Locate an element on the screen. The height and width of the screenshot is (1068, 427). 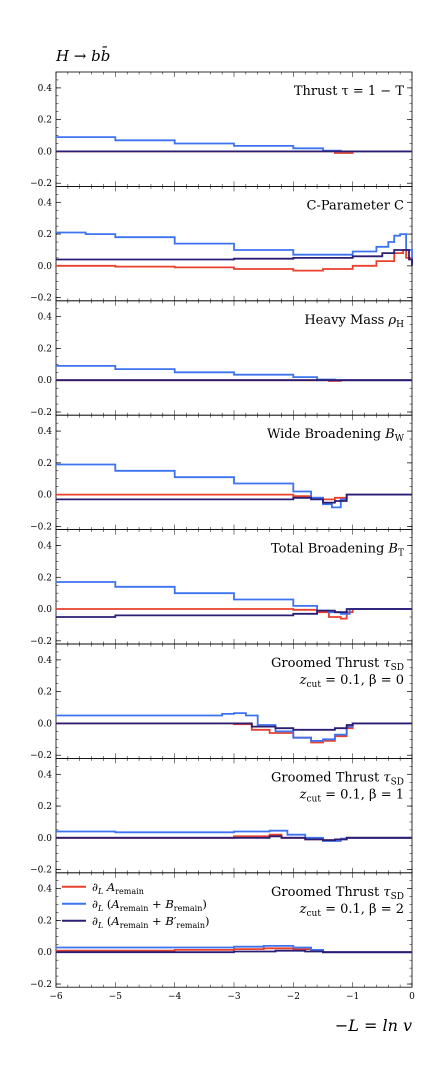
panel: 0.4 0.2 0.0 −0.2 Wide Broadening BW is located at coordinates (221, 473).